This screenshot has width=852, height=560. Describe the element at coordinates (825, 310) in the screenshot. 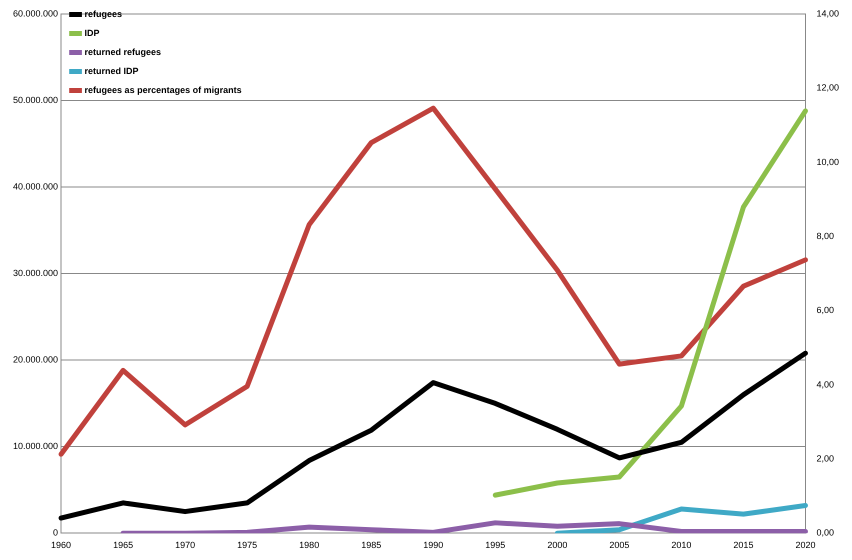

I see `y2-tick-label: 6,00` at that location.